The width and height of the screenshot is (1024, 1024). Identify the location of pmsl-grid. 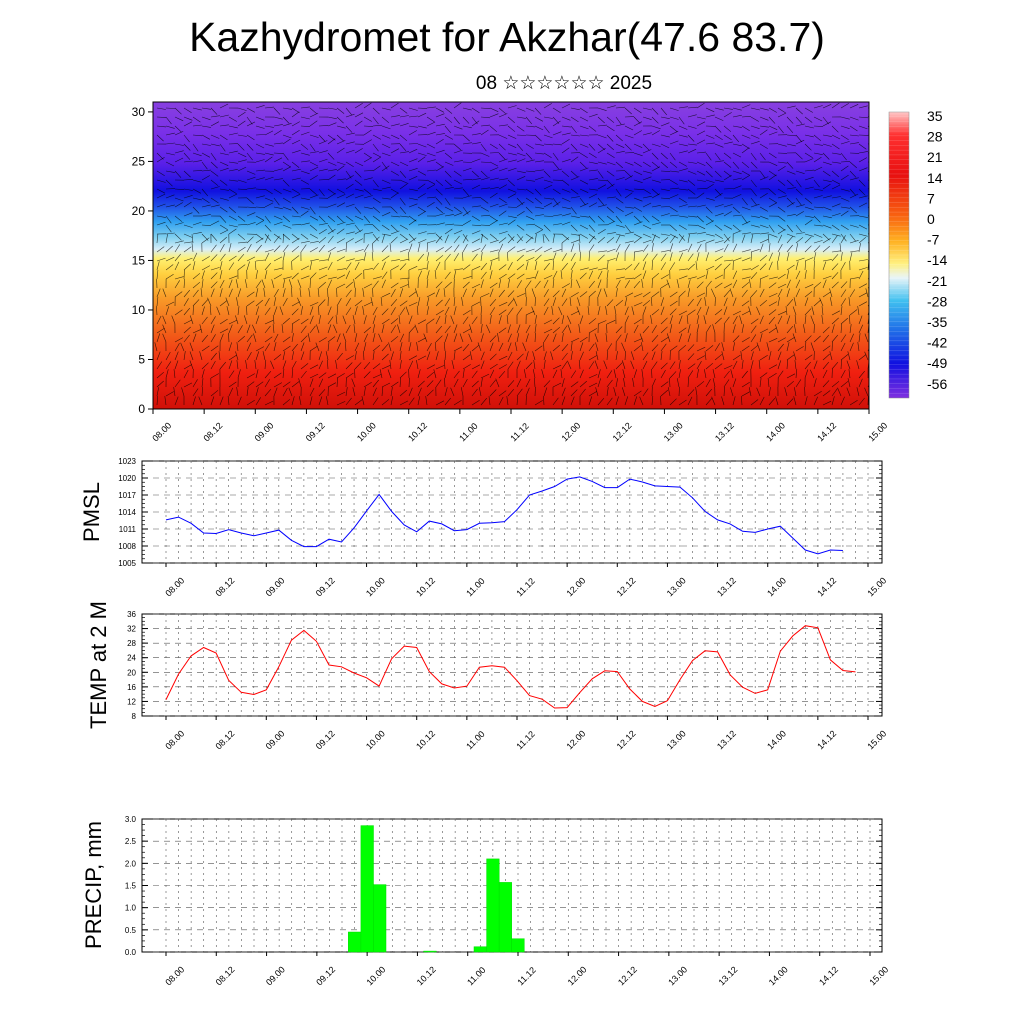
(512, 512).